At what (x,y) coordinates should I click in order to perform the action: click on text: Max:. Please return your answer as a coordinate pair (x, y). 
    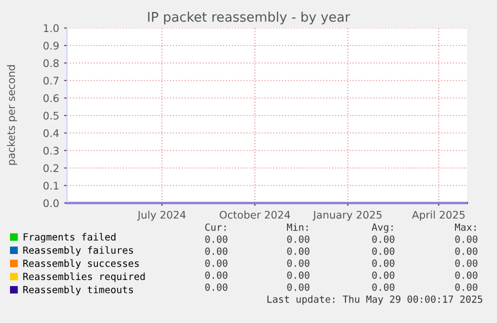
    Looking at the image, I should click on (465, 227).